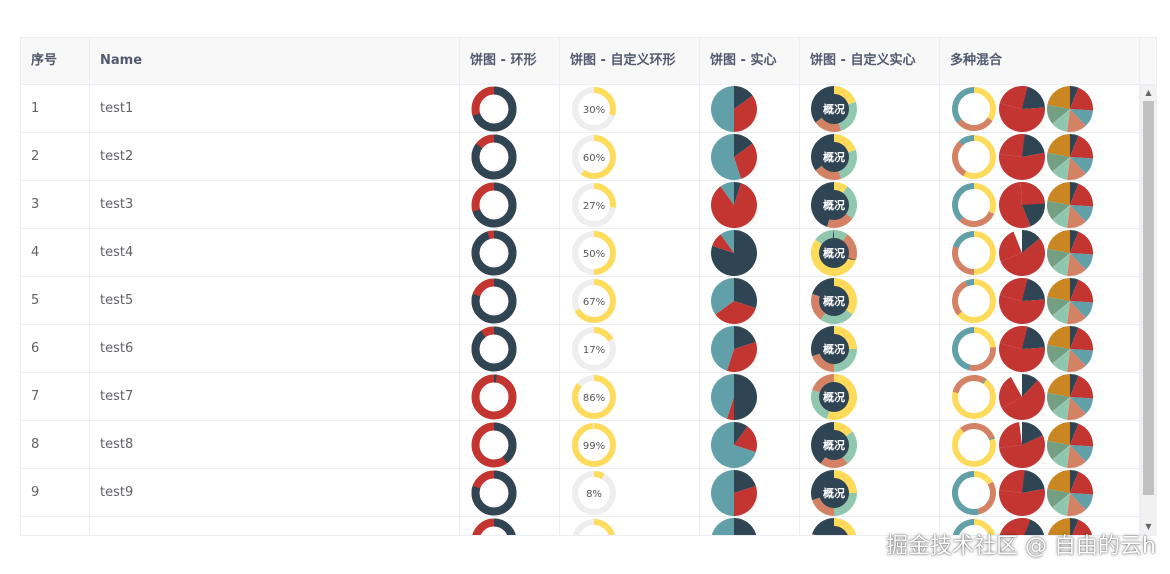 Image resolution: width=1170 pixels, height=574 pixels. Describe the element at coordinates (1148, 92) in the screenshot. I see `scroll-up-arrow-icon: ▲` at that location.